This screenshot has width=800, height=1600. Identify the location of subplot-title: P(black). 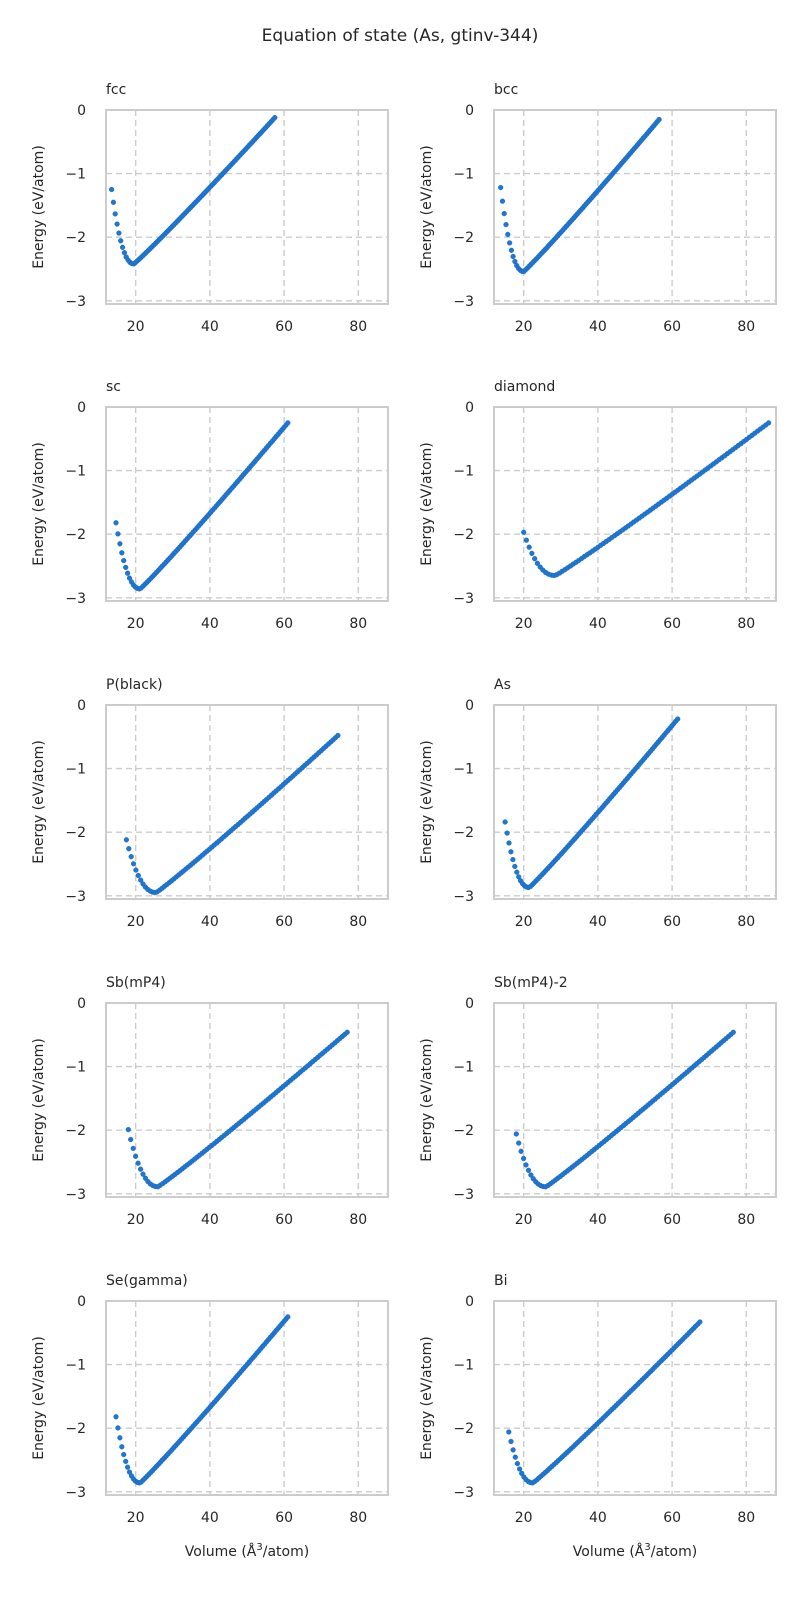
(134, 685).